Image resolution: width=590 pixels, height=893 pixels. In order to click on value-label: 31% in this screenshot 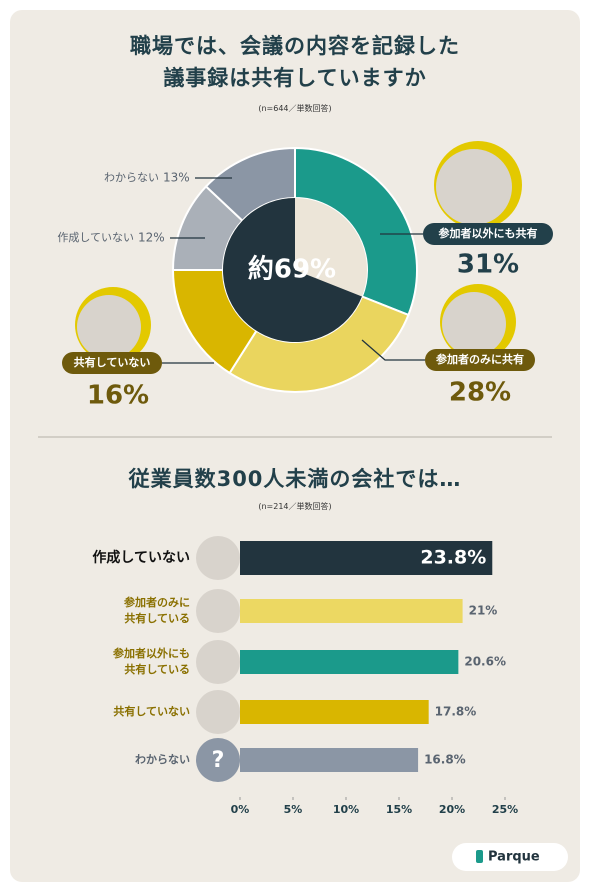, I will do `click(488, 265)`.